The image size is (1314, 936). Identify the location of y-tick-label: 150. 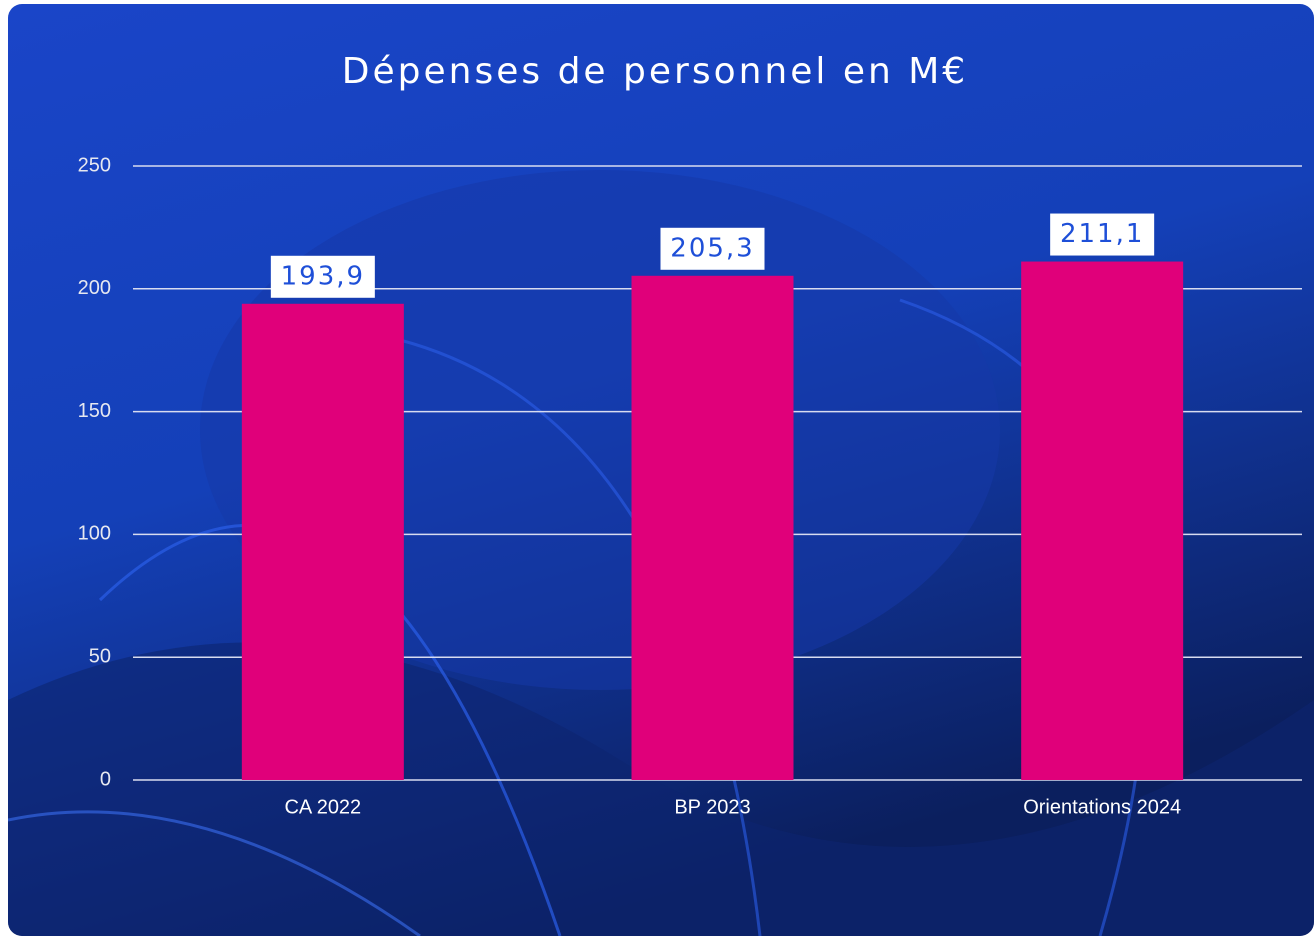
(94, 411).